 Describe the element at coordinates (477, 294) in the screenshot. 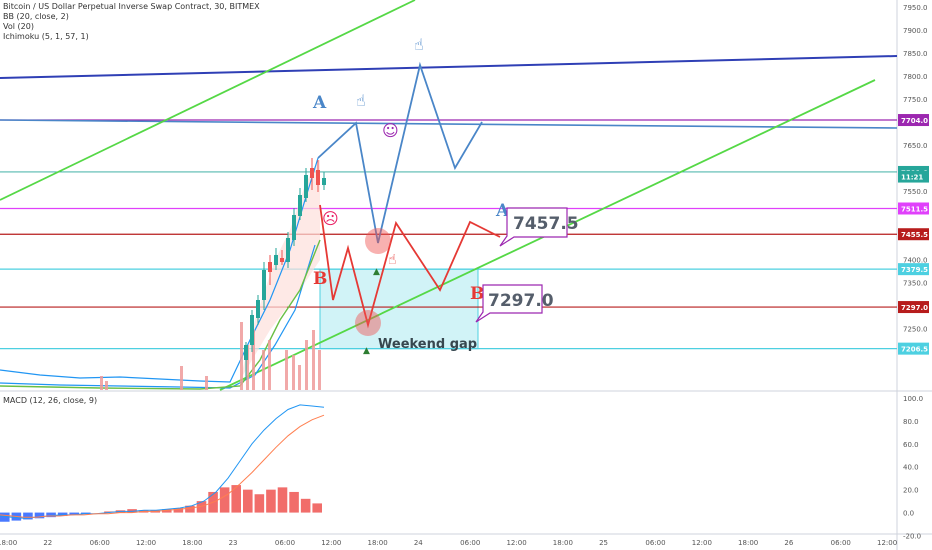

I see `wave-b-right-label: B` at that location.